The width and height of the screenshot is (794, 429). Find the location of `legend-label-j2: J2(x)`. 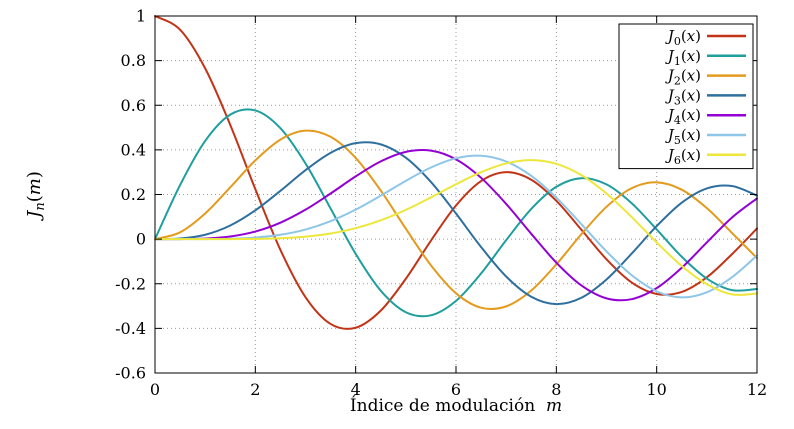

legend-label-j2: J2(x) is located at coordinates (683, 77).